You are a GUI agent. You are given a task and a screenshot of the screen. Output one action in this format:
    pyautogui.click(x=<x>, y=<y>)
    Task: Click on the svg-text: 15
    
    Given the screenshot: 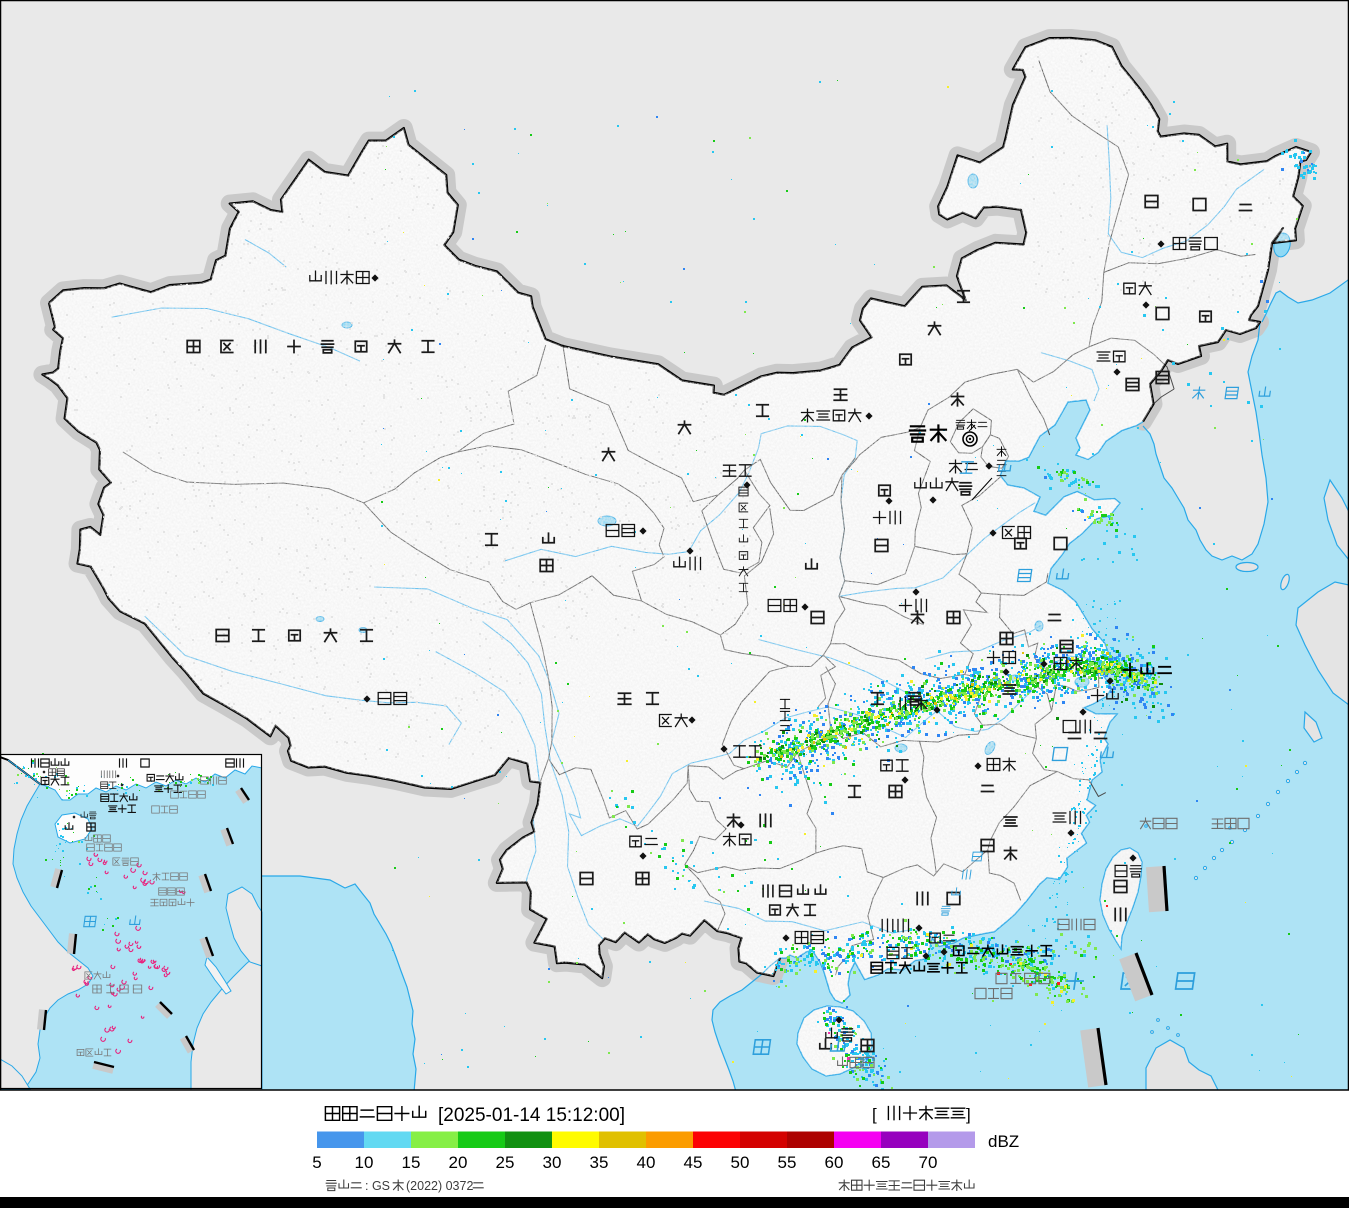 What is the action you would take?
    pyautogui.click(x=411, y=1162)
    